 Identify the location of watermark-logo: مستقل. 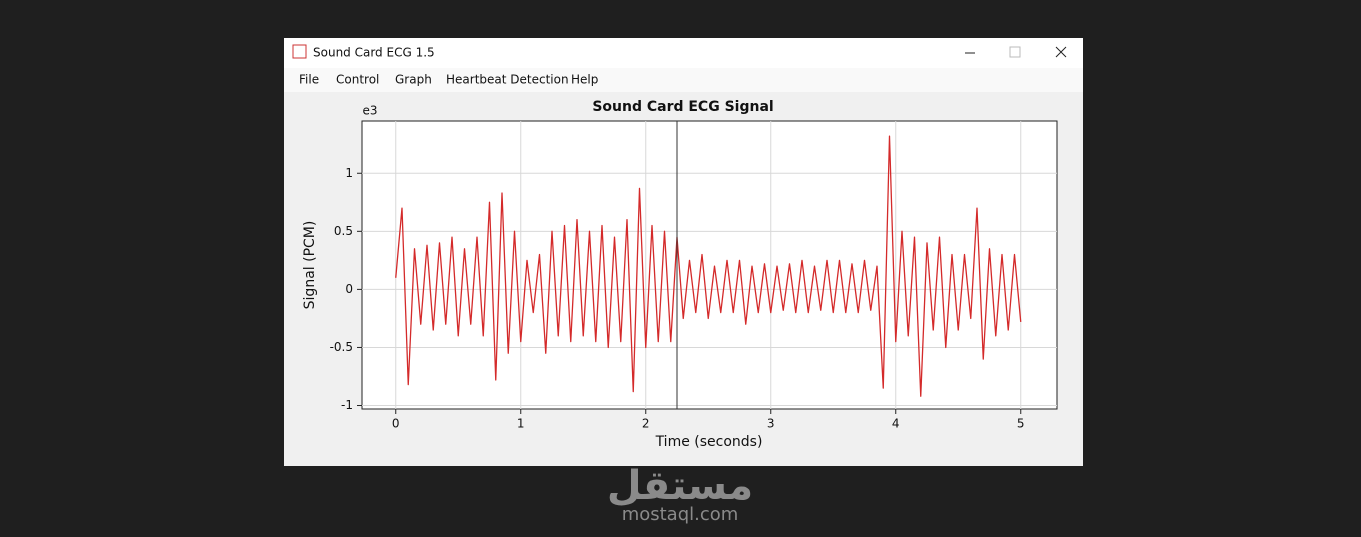
(680, 486).